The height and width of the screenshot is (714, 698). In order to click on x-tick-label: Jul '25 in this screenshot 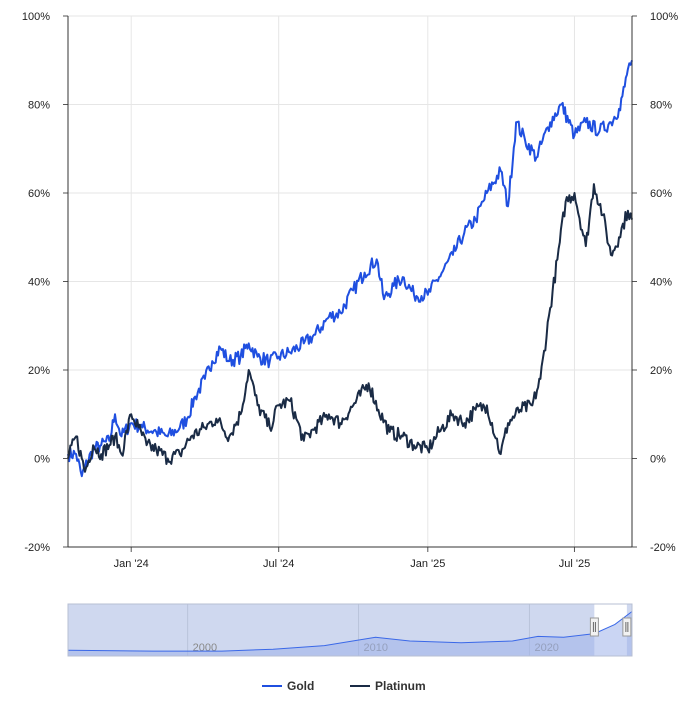, I will do `click(574, 564)`.